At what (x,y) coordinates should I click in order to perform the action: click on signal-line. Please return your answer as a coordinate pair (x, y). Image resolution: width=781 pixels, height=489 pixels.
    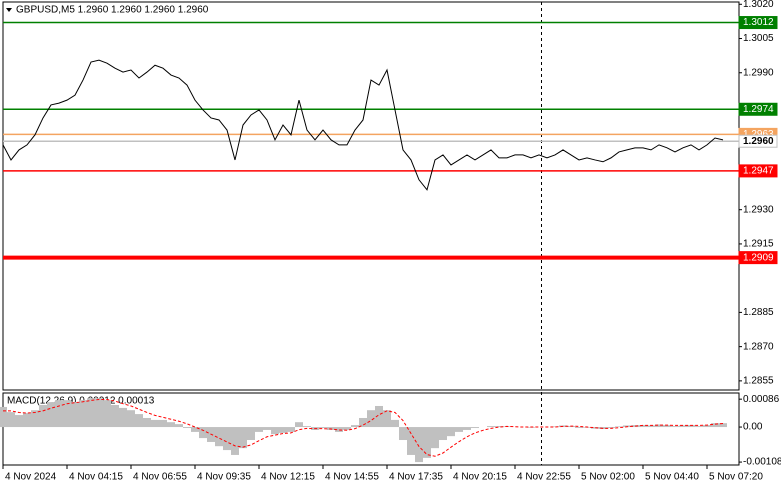
    Looking at the image, I should click on (363, 427).